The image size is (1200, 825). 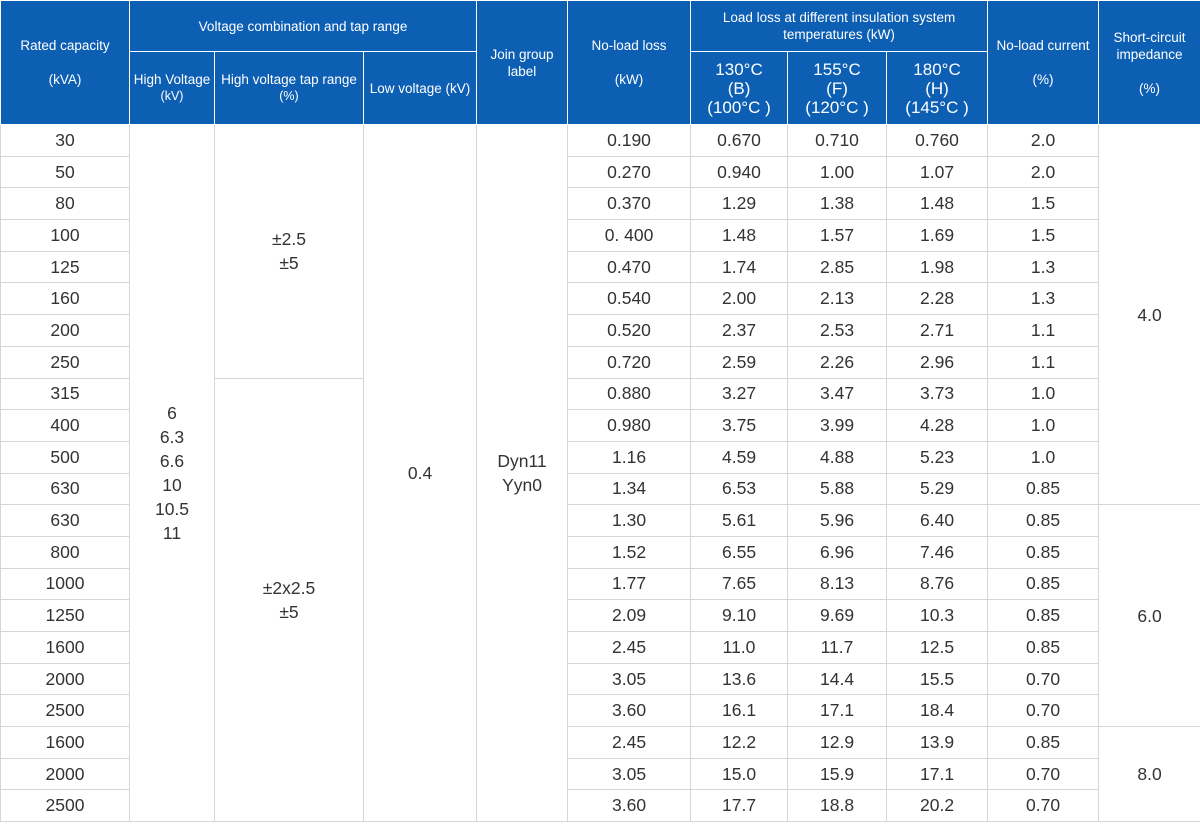 I want to click on load-loss-h-cell: 6.40, so click(x=937, y=520).